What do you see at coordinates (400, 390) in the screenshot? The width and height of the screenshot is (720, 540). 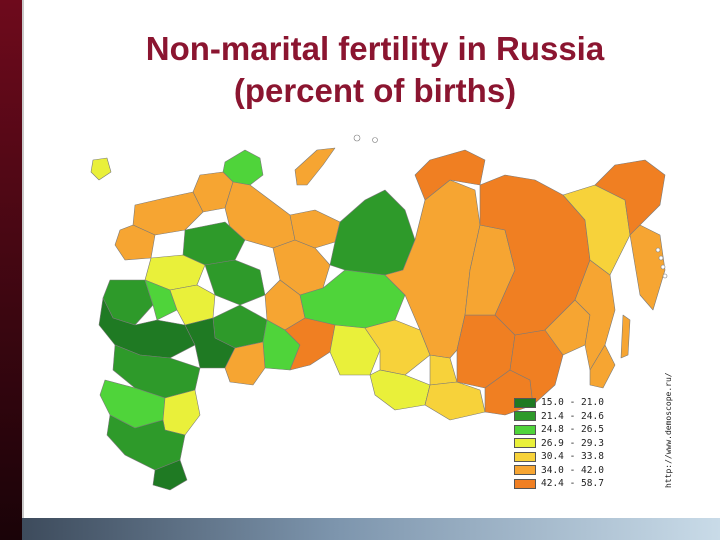 I see `region-altai` at bounding box center [400, 390].